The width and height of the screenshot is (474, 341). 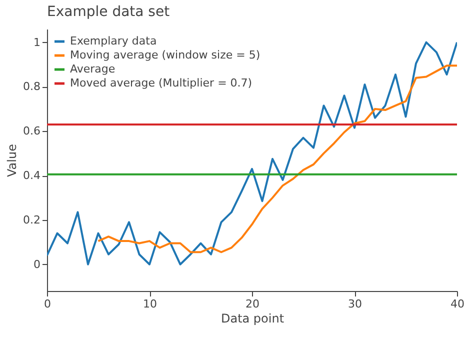 I want to click on x-tick-label: 40, so click(x=457, y=304).